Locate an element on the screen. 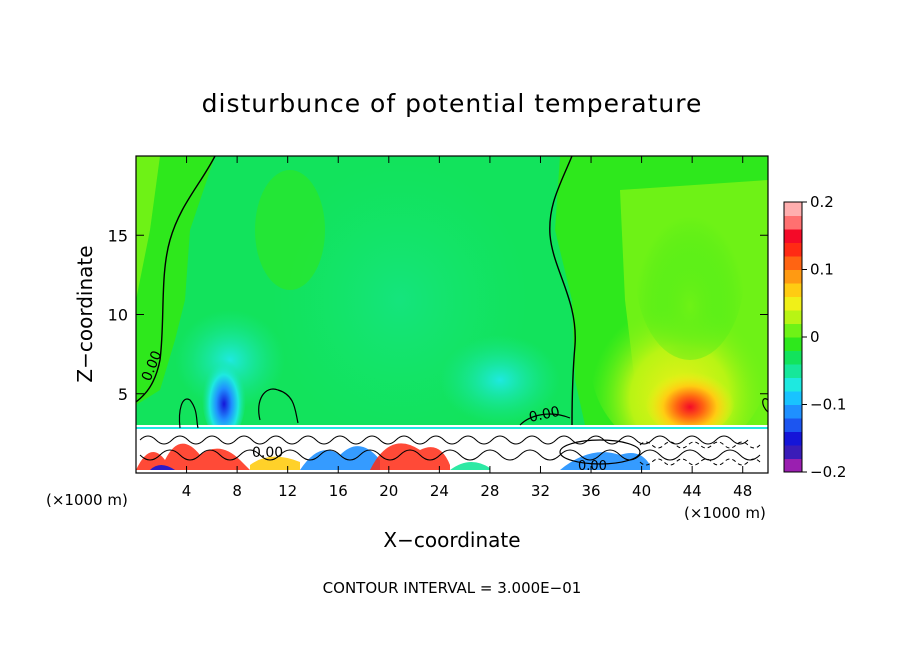 The image size is (904, 654). field-center-lime-blob is located at coordinates (290, 230).